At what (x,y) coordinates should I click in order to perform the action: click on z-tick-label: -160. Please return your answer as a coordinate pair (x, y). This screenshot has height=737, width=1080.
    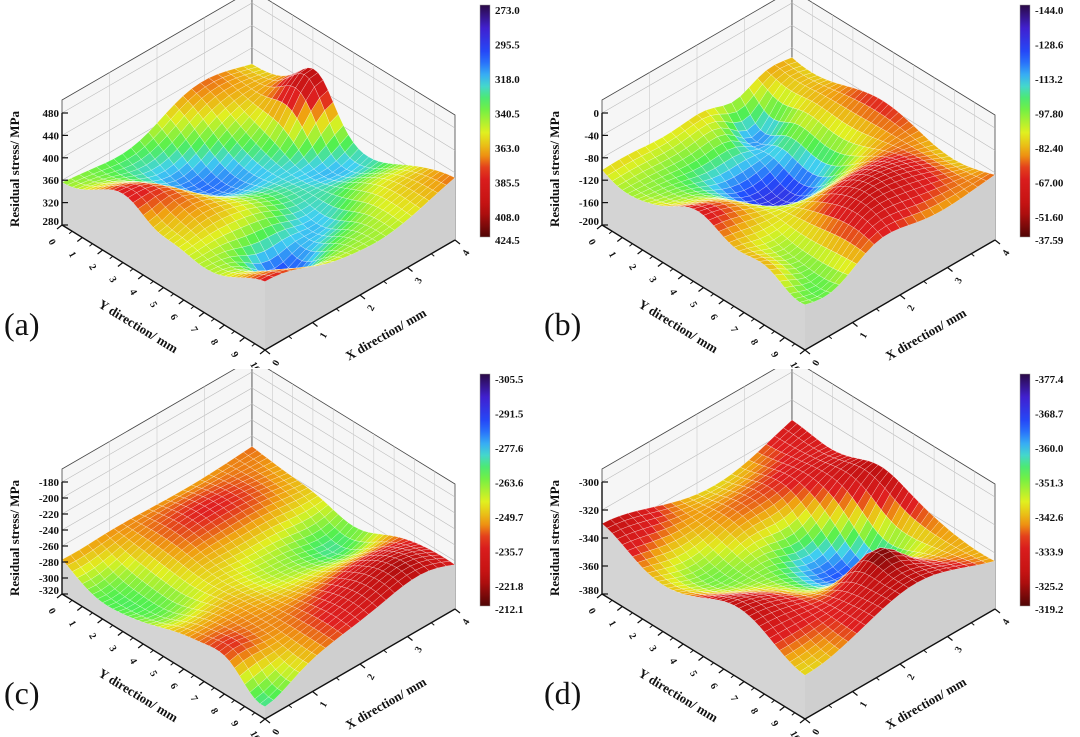
    Looking at the image, I should click on (589, 204).